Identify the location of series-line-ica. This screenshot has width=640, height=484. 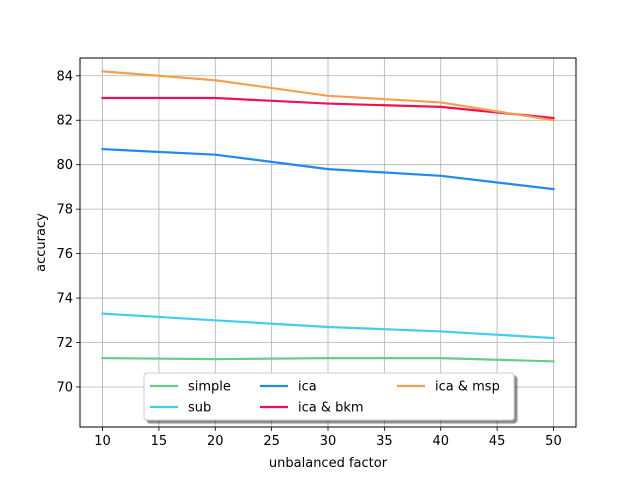
(328, 169).